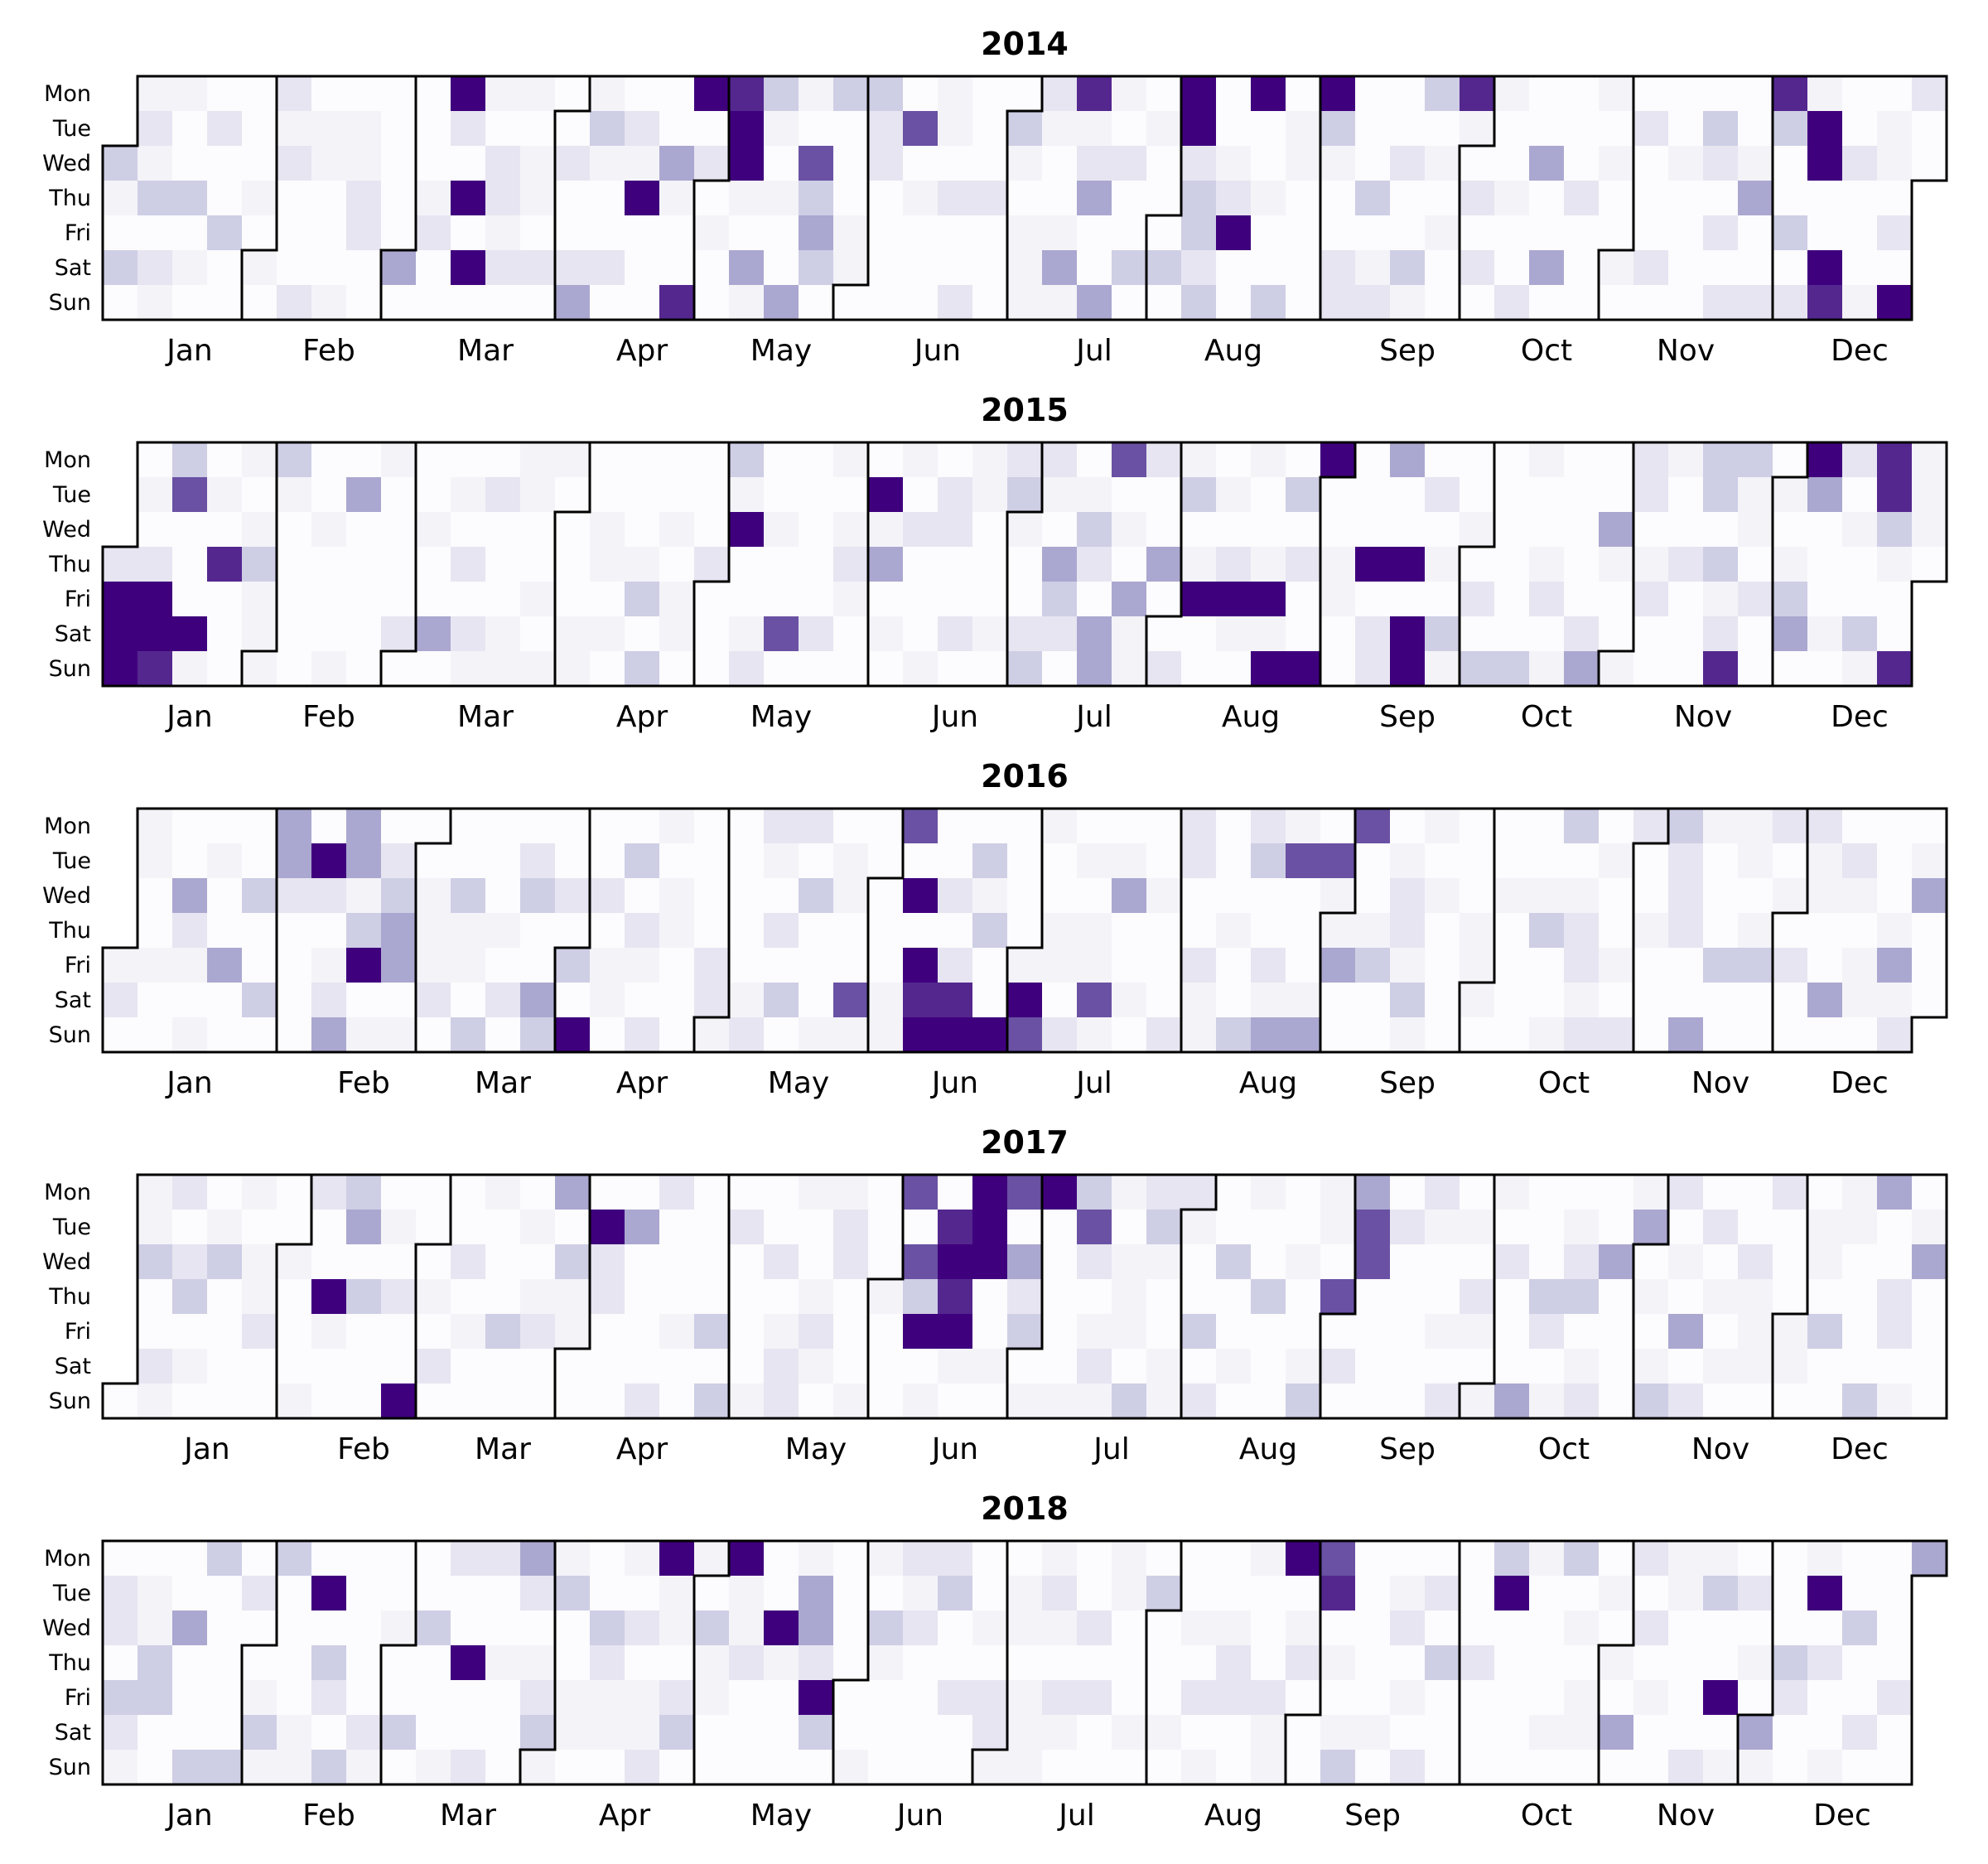 Image resolution: width=1988 pixels, height=1864 pixels. I want to click on weekday-label: Mon, so click(67, 1559).